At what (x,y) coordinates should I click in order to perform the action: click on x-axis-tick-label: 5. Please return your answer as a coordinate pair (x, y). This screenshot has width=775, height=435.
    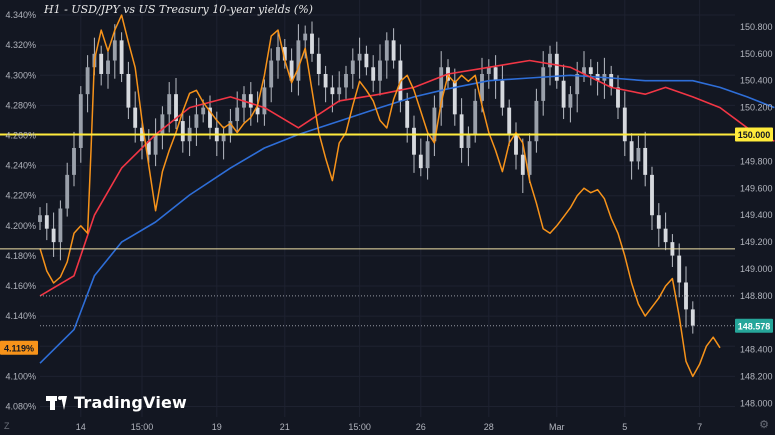
    Looking at the image, I should click on (624, 427).